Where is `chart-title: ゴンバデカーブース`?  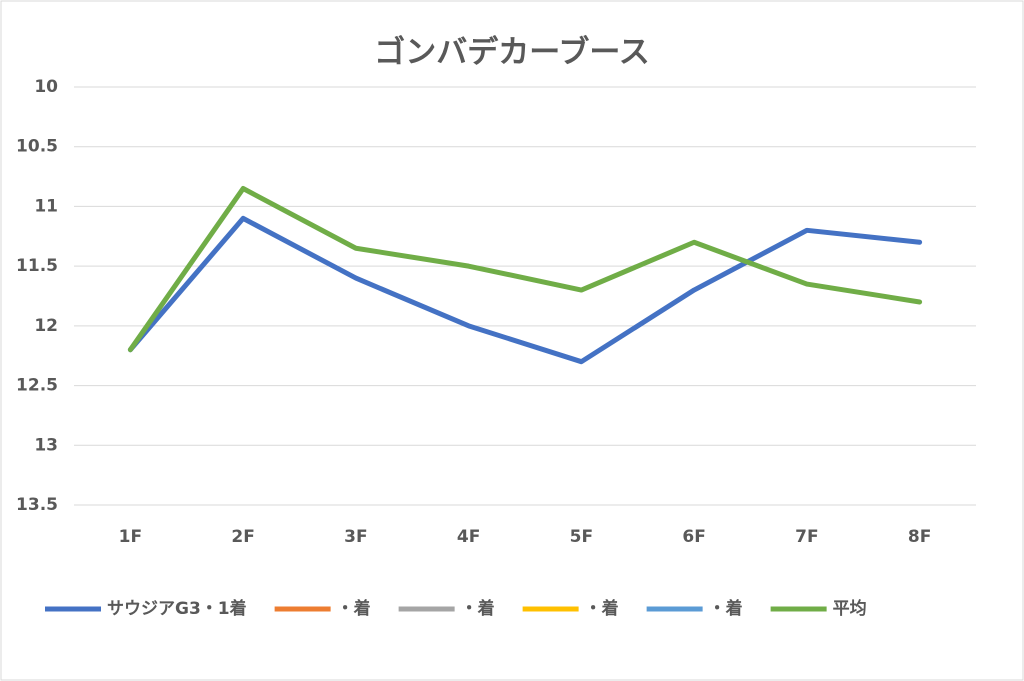
chart-title: ゴンバデカーブース is located at coordinates (512, 53).